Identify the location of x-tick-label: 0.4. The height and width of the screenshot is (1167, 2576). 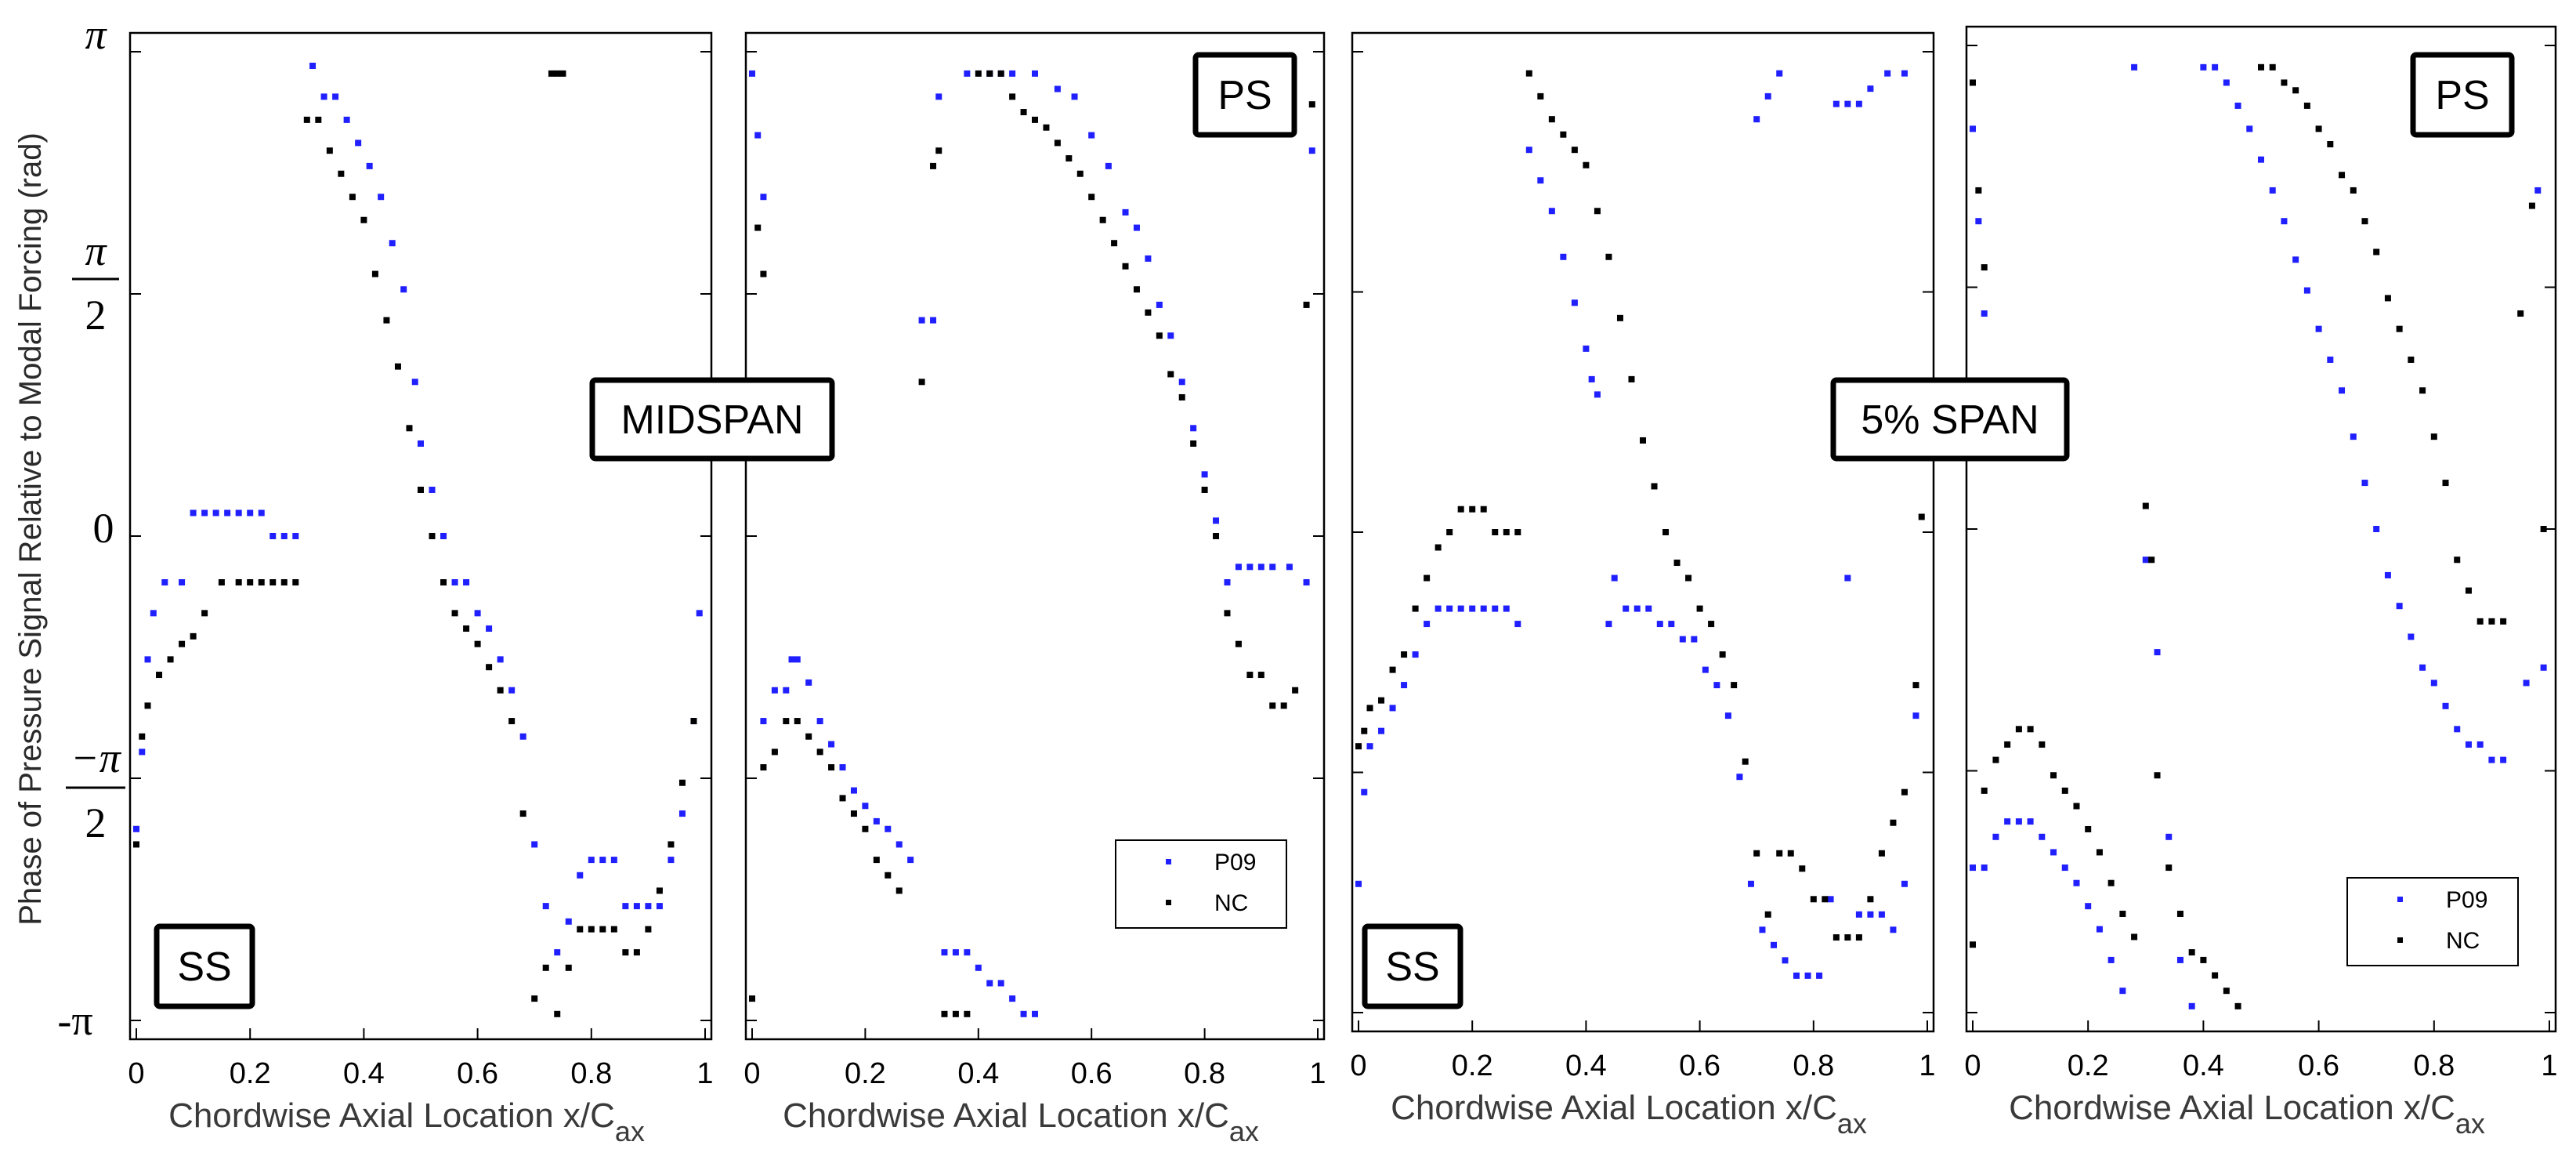
(364, 1073).